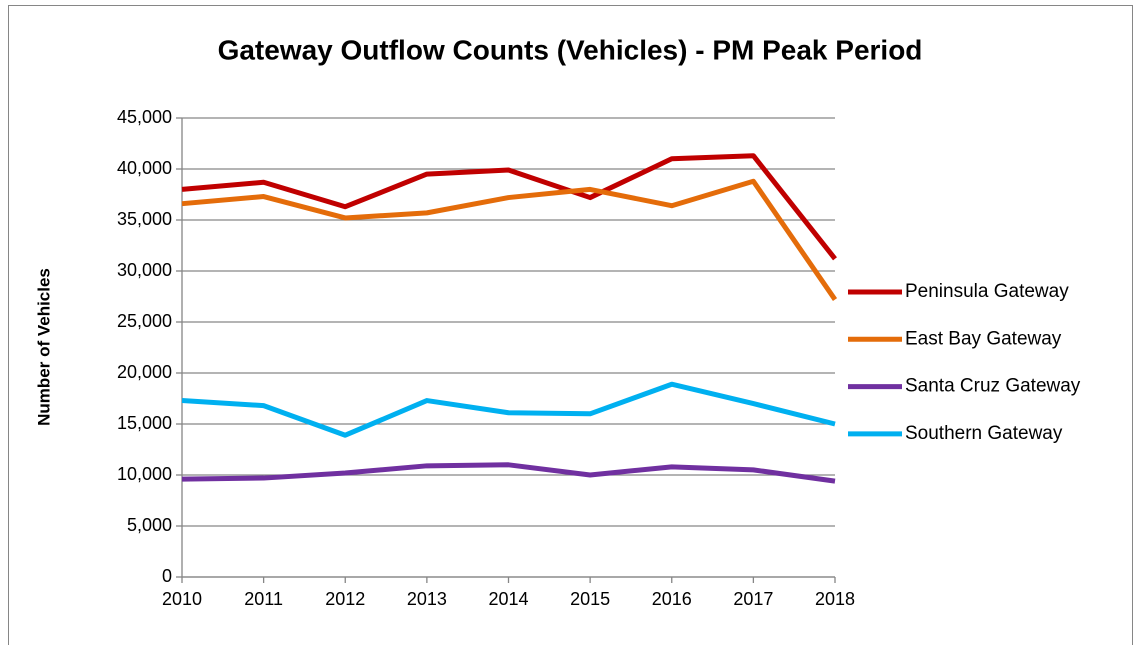 The height and width of the screenshot is (645, 1141). What do you see at coordinates (835, 599) in the screenshot?
I see `x-tick-label: 2018` at bounding box center [835, 599].